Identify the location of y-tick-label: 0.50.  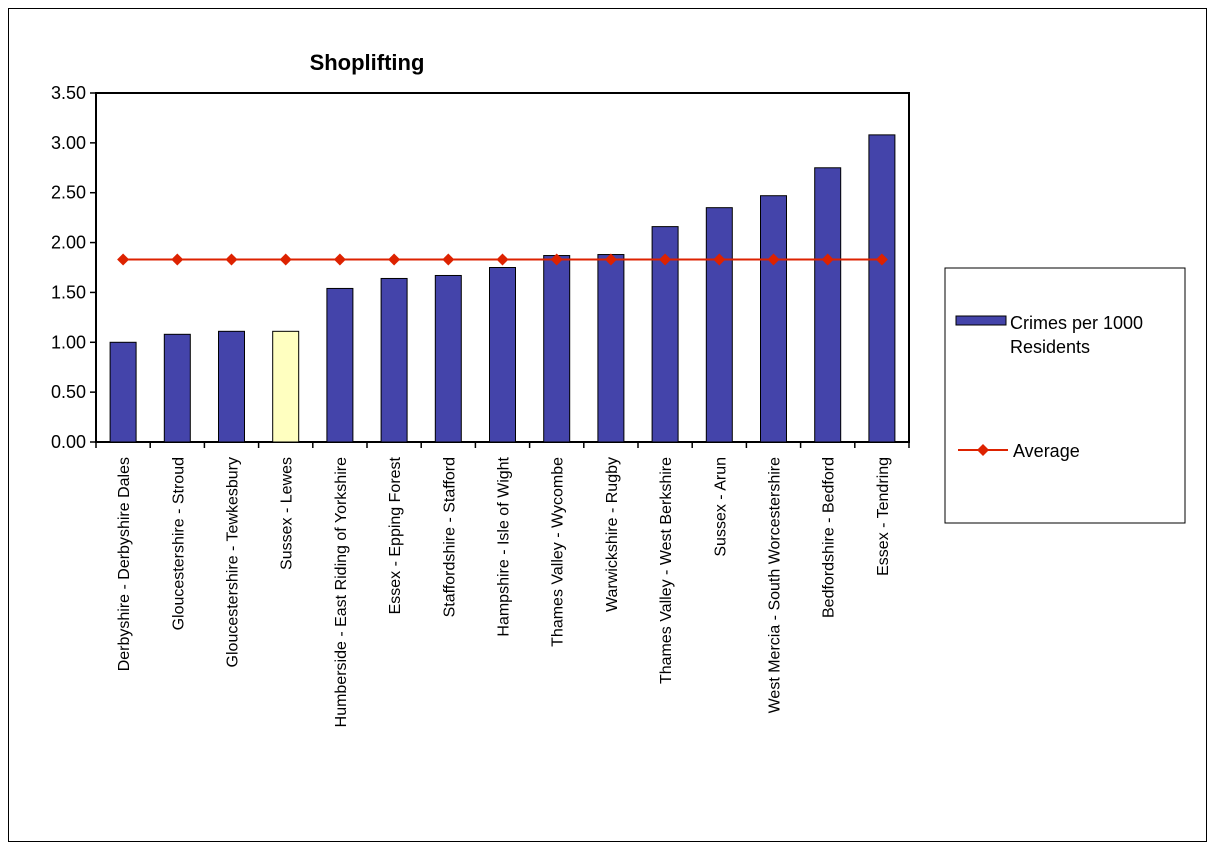
(68, 392).